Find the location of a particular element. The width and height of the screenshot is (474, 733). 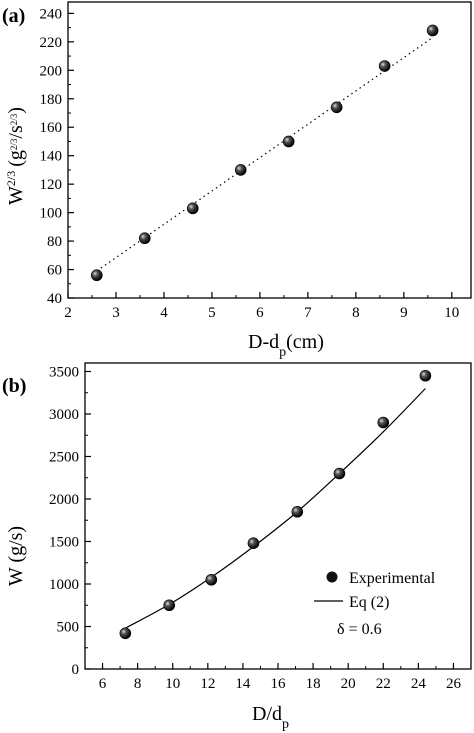

y-tick-label-b: 1500 is located at coordinates (64, 543).